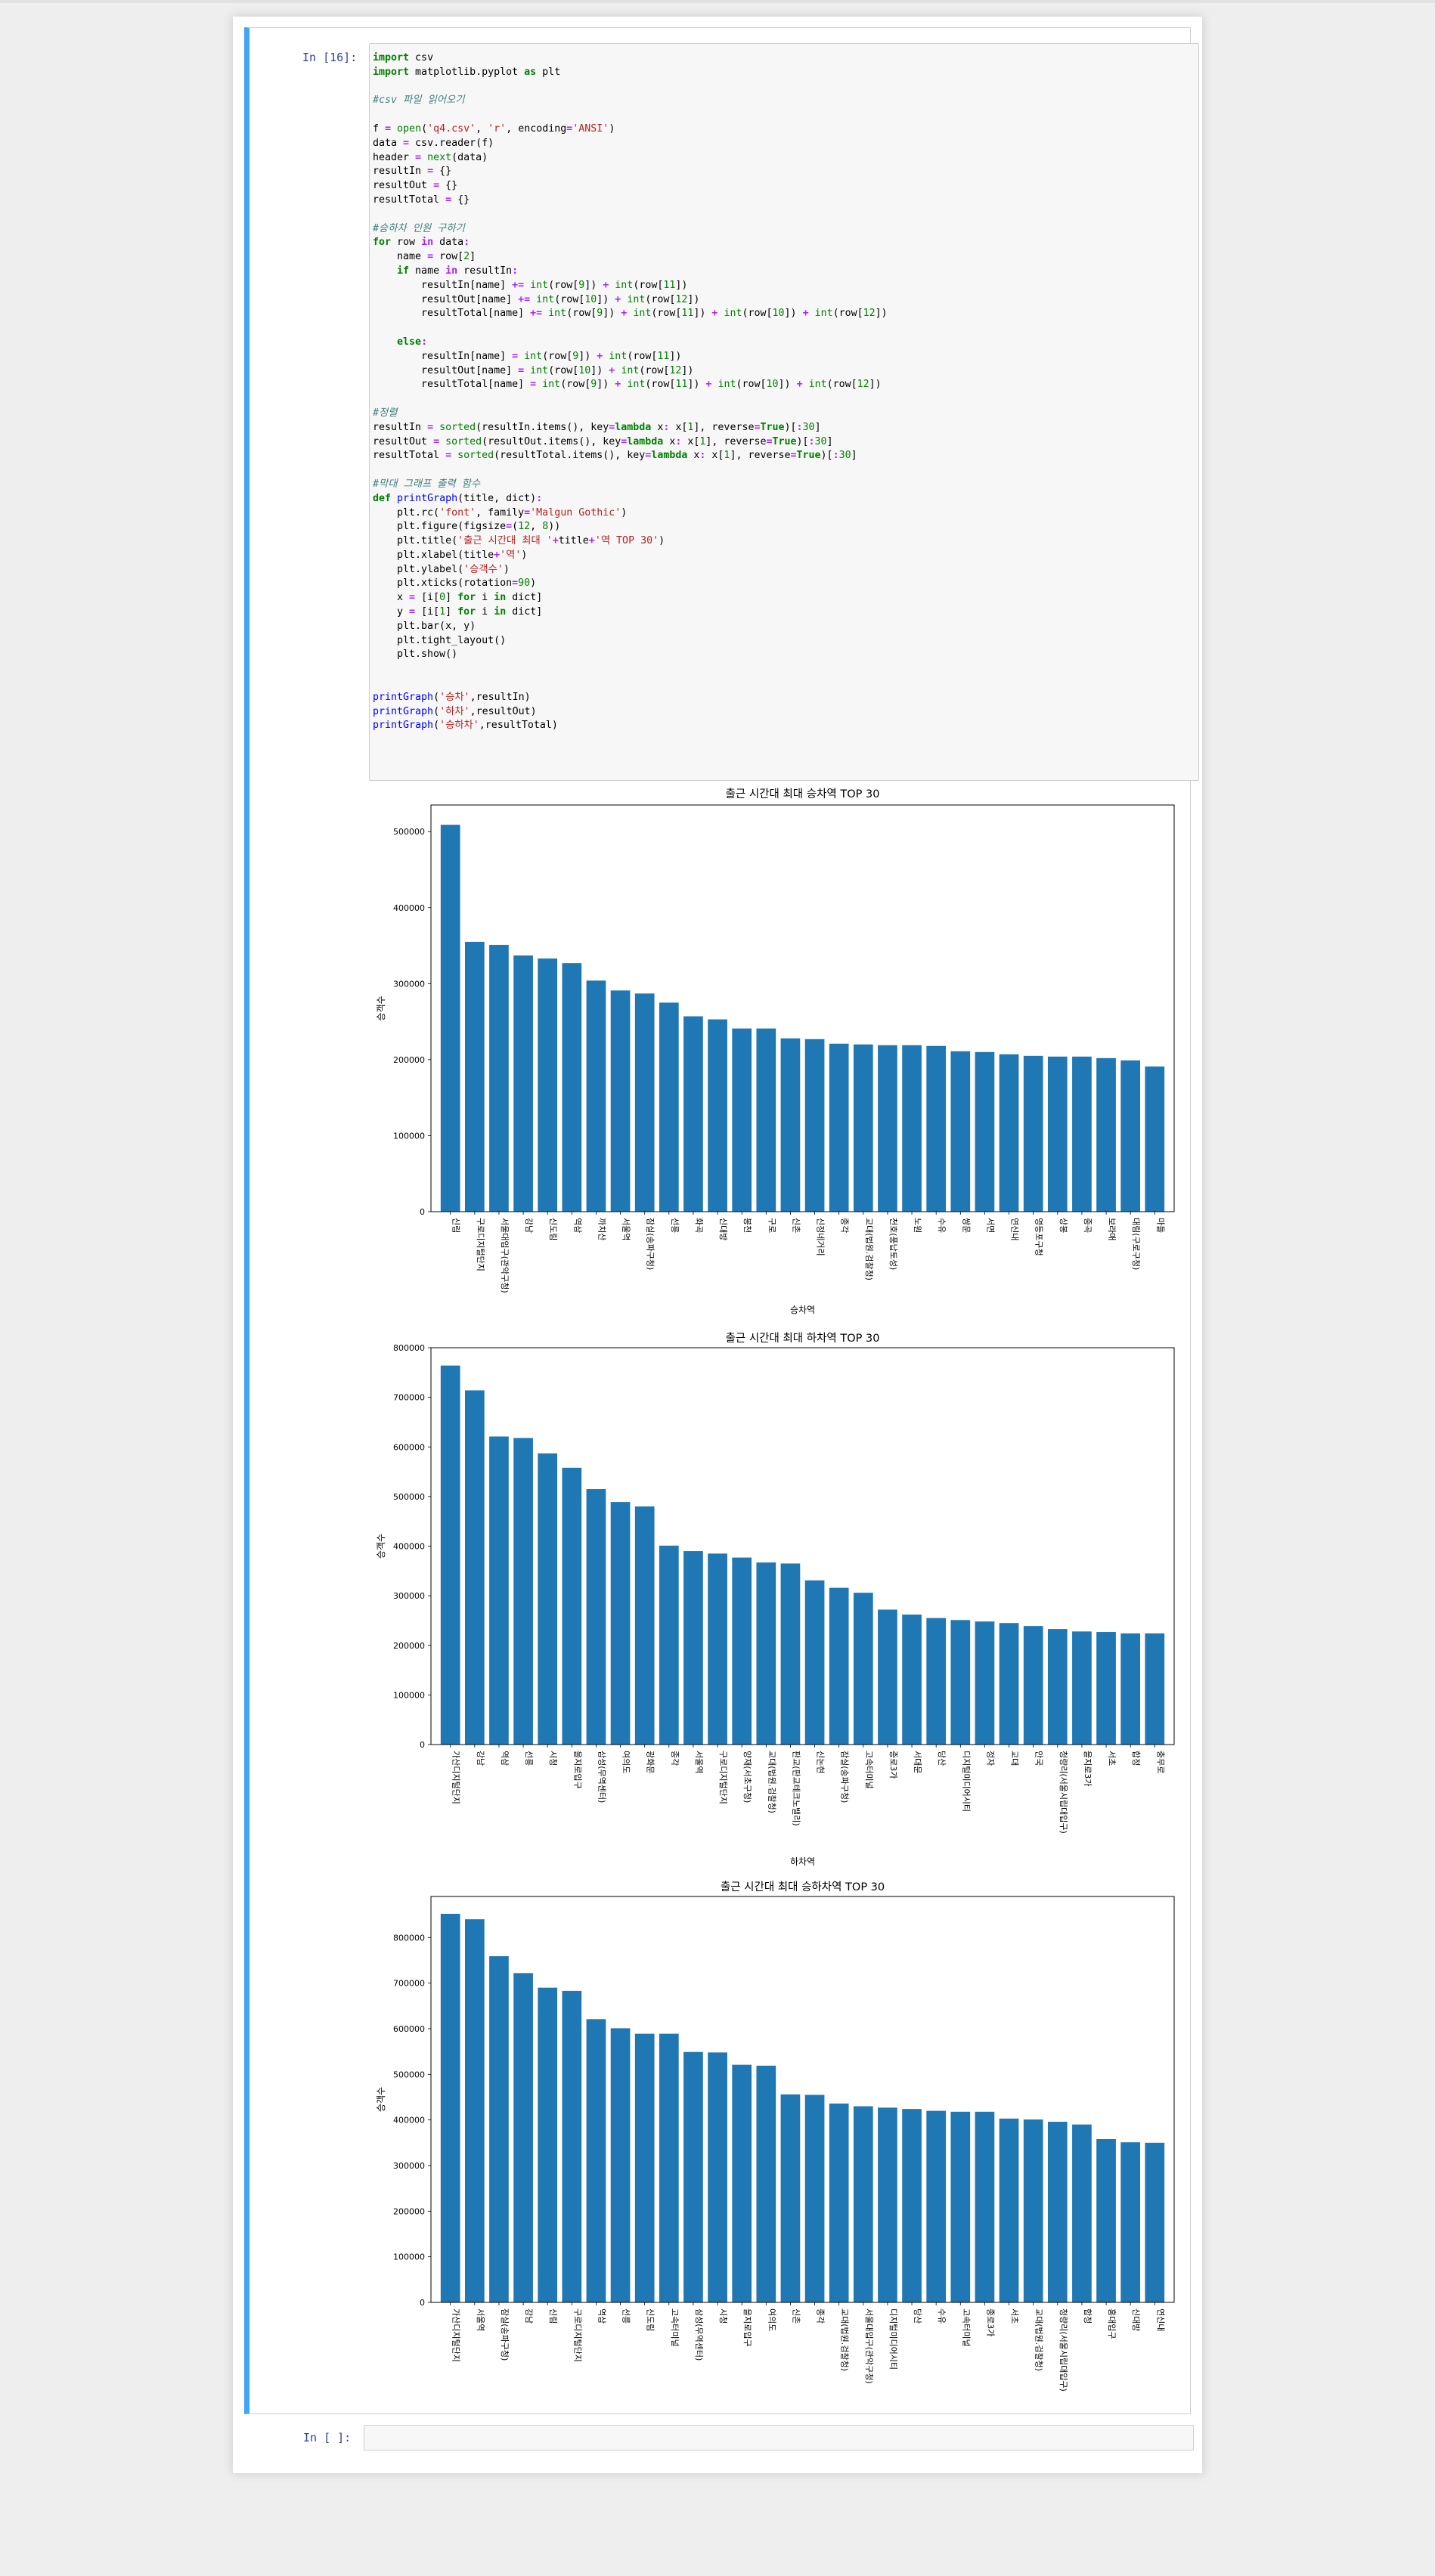  Describe the element at coordinates (869, 2346) in the screenshot. I see `x-tick-label: 서울대입구(관악구청)` at that location.